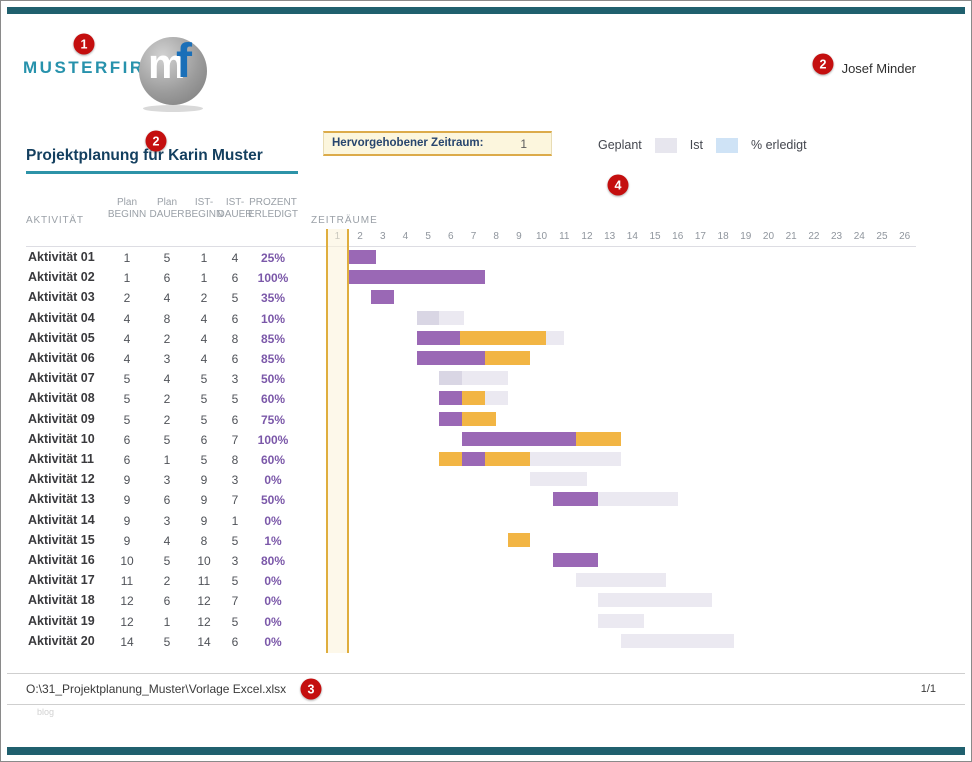  Describe the element at coordinates (235, 318) in the screenshot. I see `cell-value: 6` at that location.